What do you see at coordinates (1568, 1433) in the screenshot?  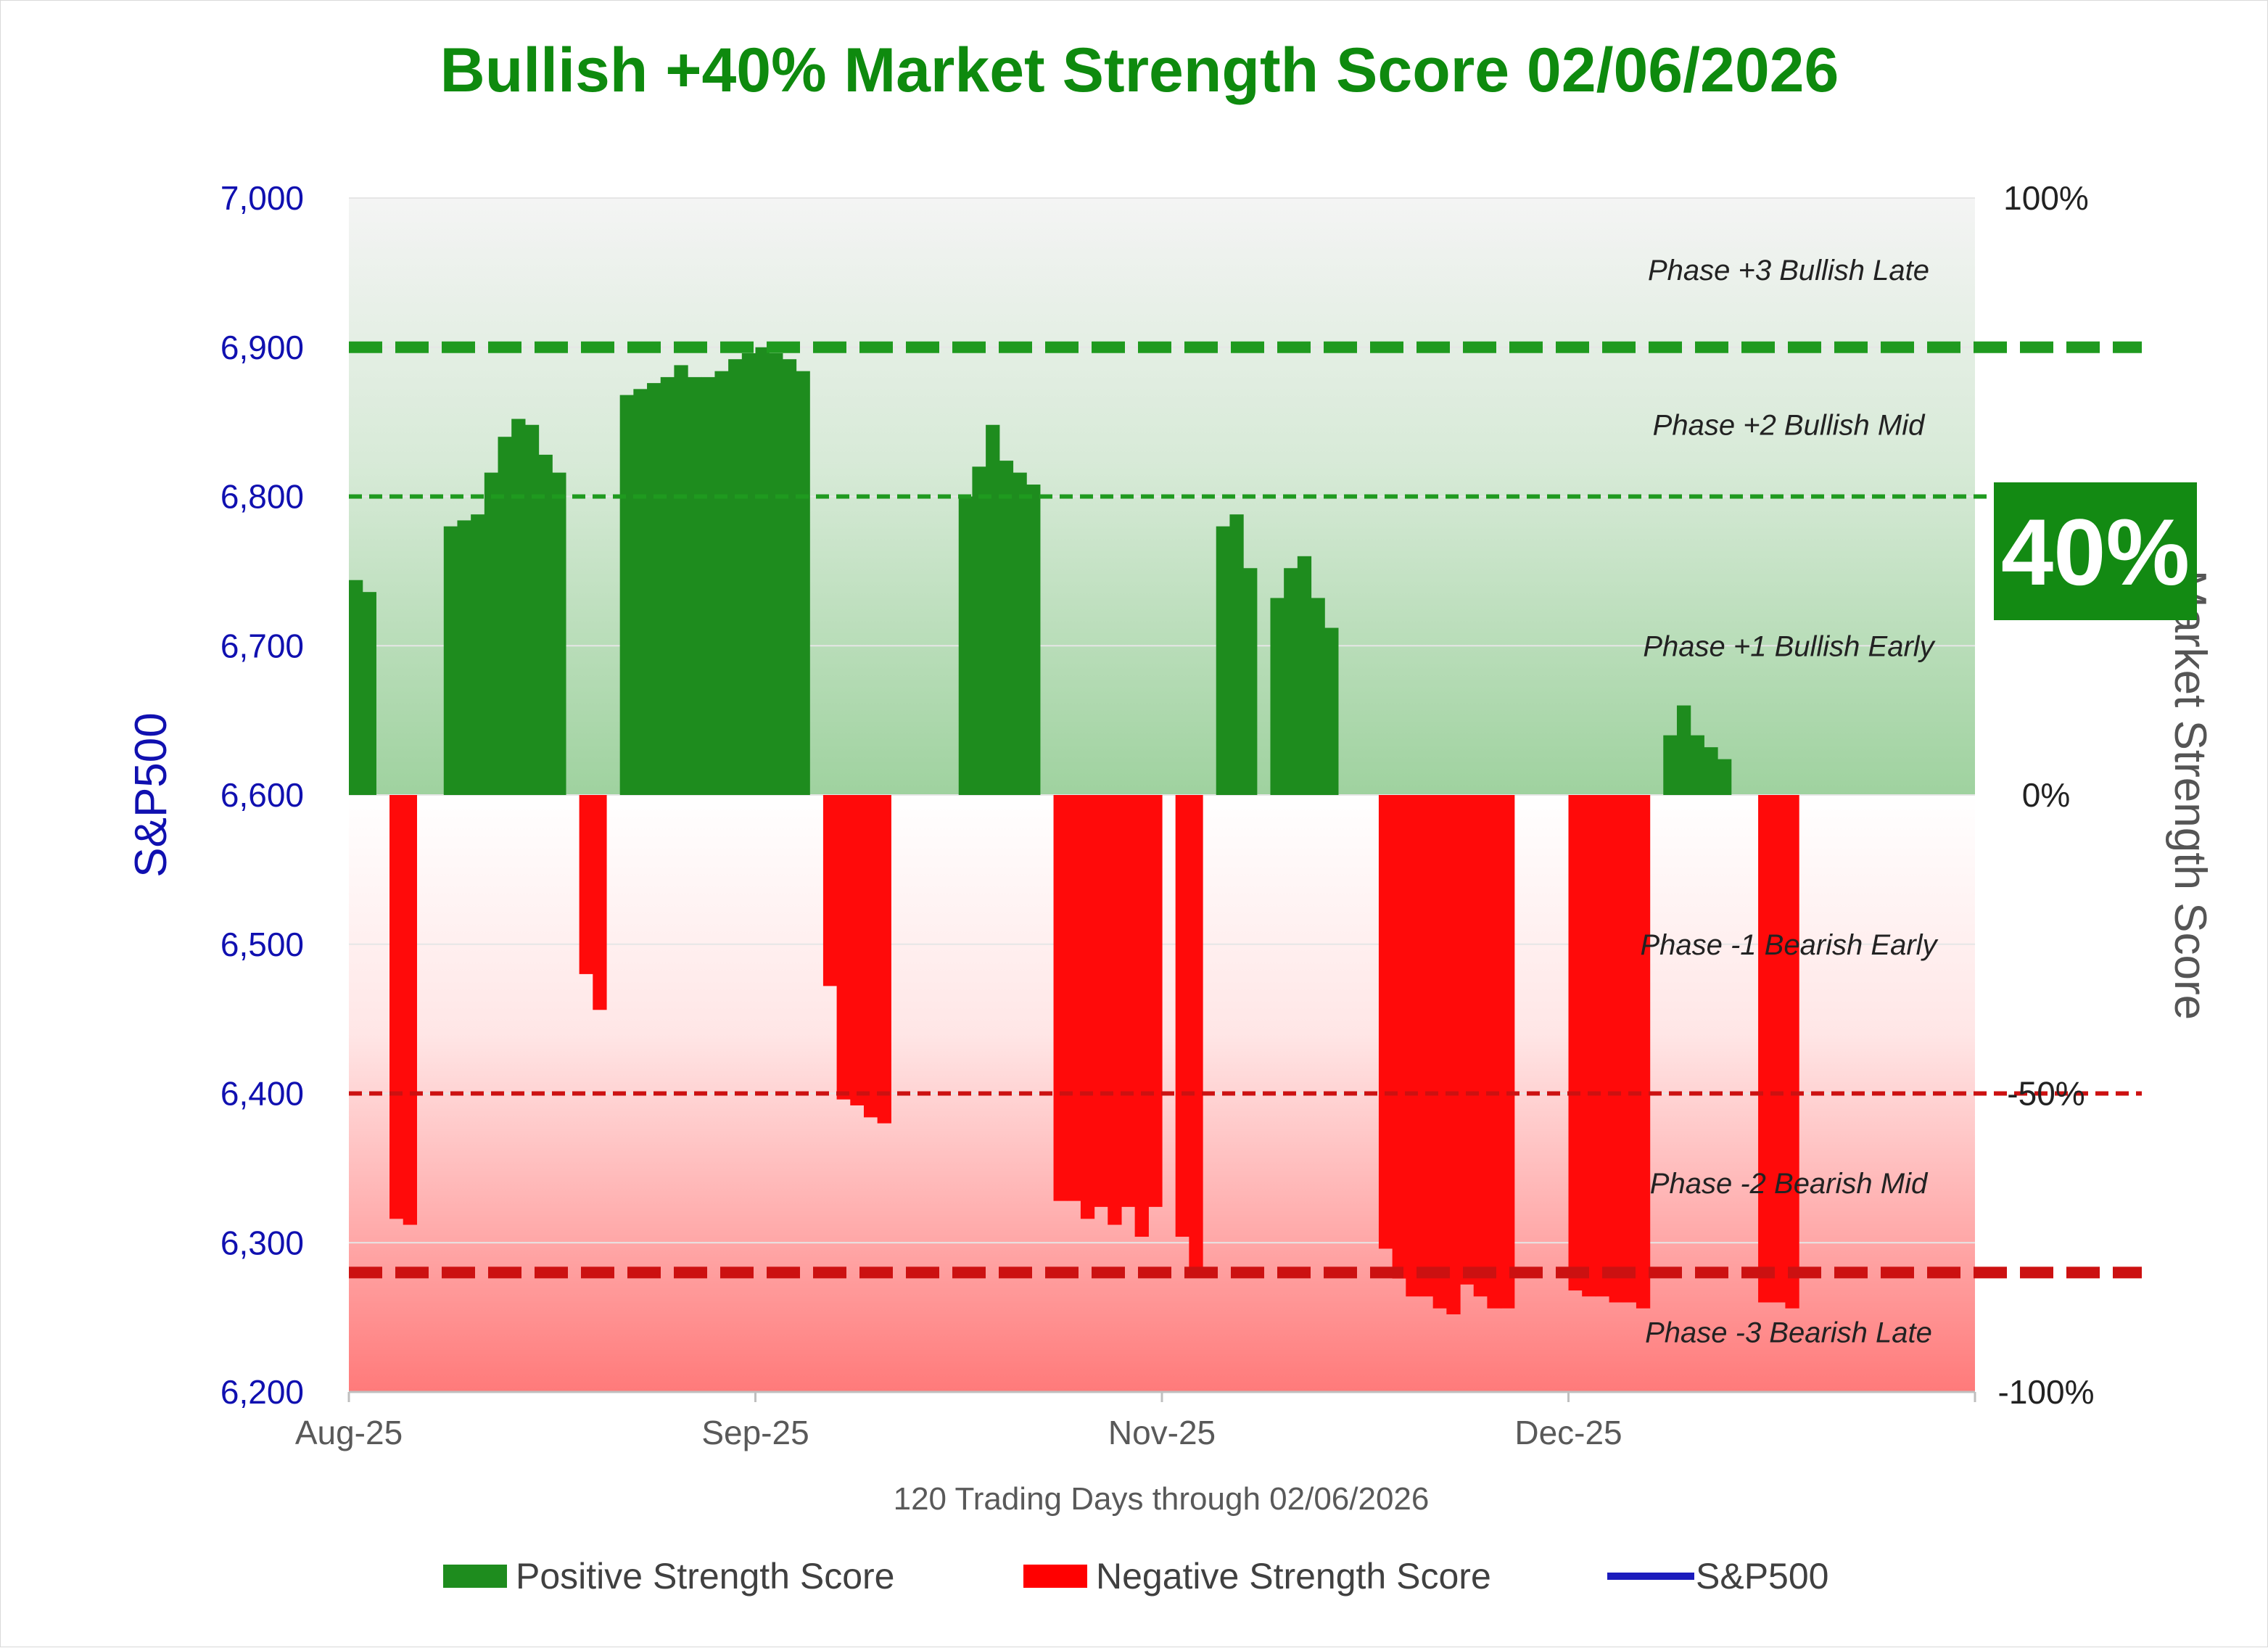 I see `x-tick-label: Dec-25` at bounding box center [1568, 1433].